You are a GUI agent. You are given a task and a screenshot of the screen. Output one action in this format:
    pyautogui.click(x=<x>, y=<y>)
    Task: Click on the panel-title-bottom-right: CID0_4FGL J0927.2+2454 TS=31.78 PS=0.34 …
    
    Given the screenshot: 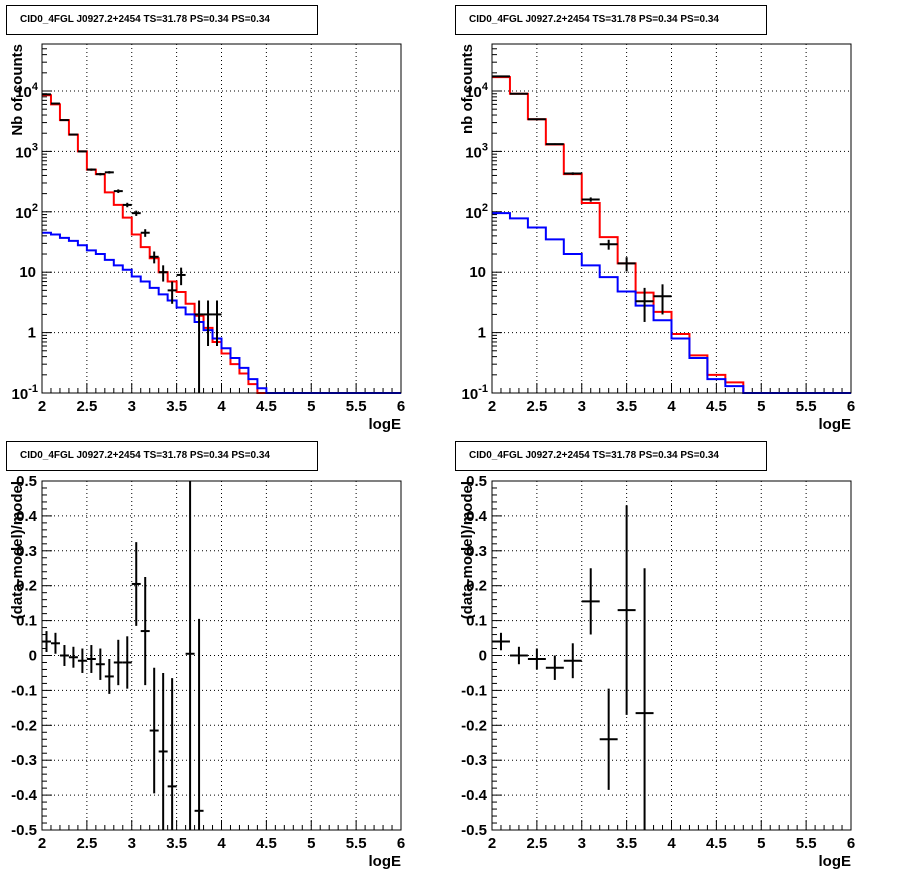 What is the action you would take?
    pyautogui.click(x=611, y=456)
    